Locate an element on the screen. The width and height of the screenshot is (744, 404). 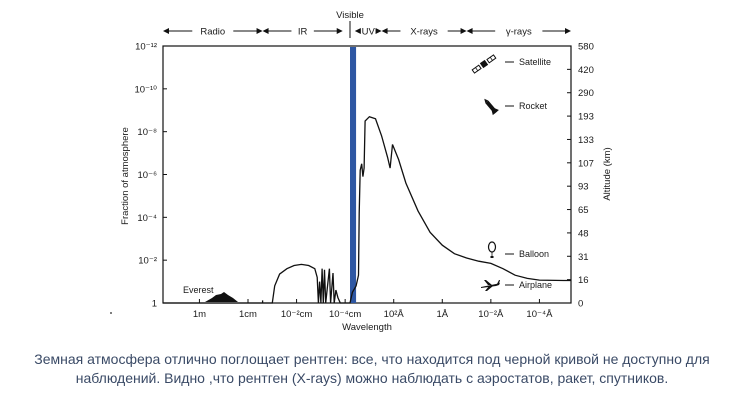
visible-band is located at coordinates (353, 175).